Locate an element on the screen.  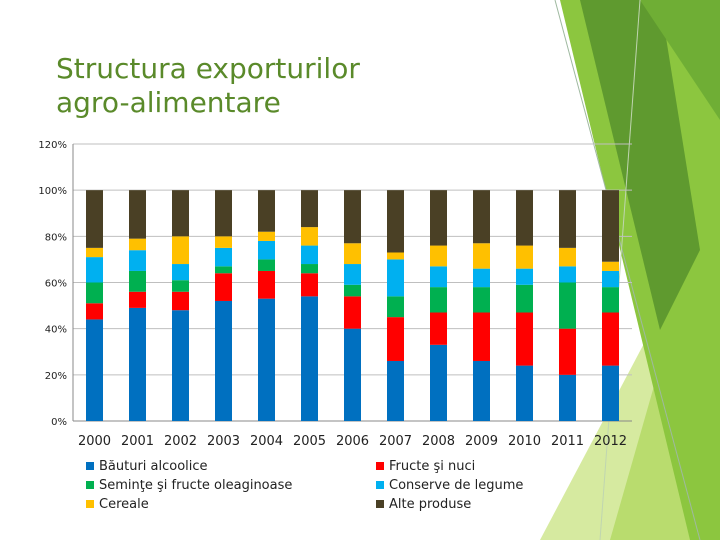
bar-segment-2007-s4 is located at coordinates (395, 256).